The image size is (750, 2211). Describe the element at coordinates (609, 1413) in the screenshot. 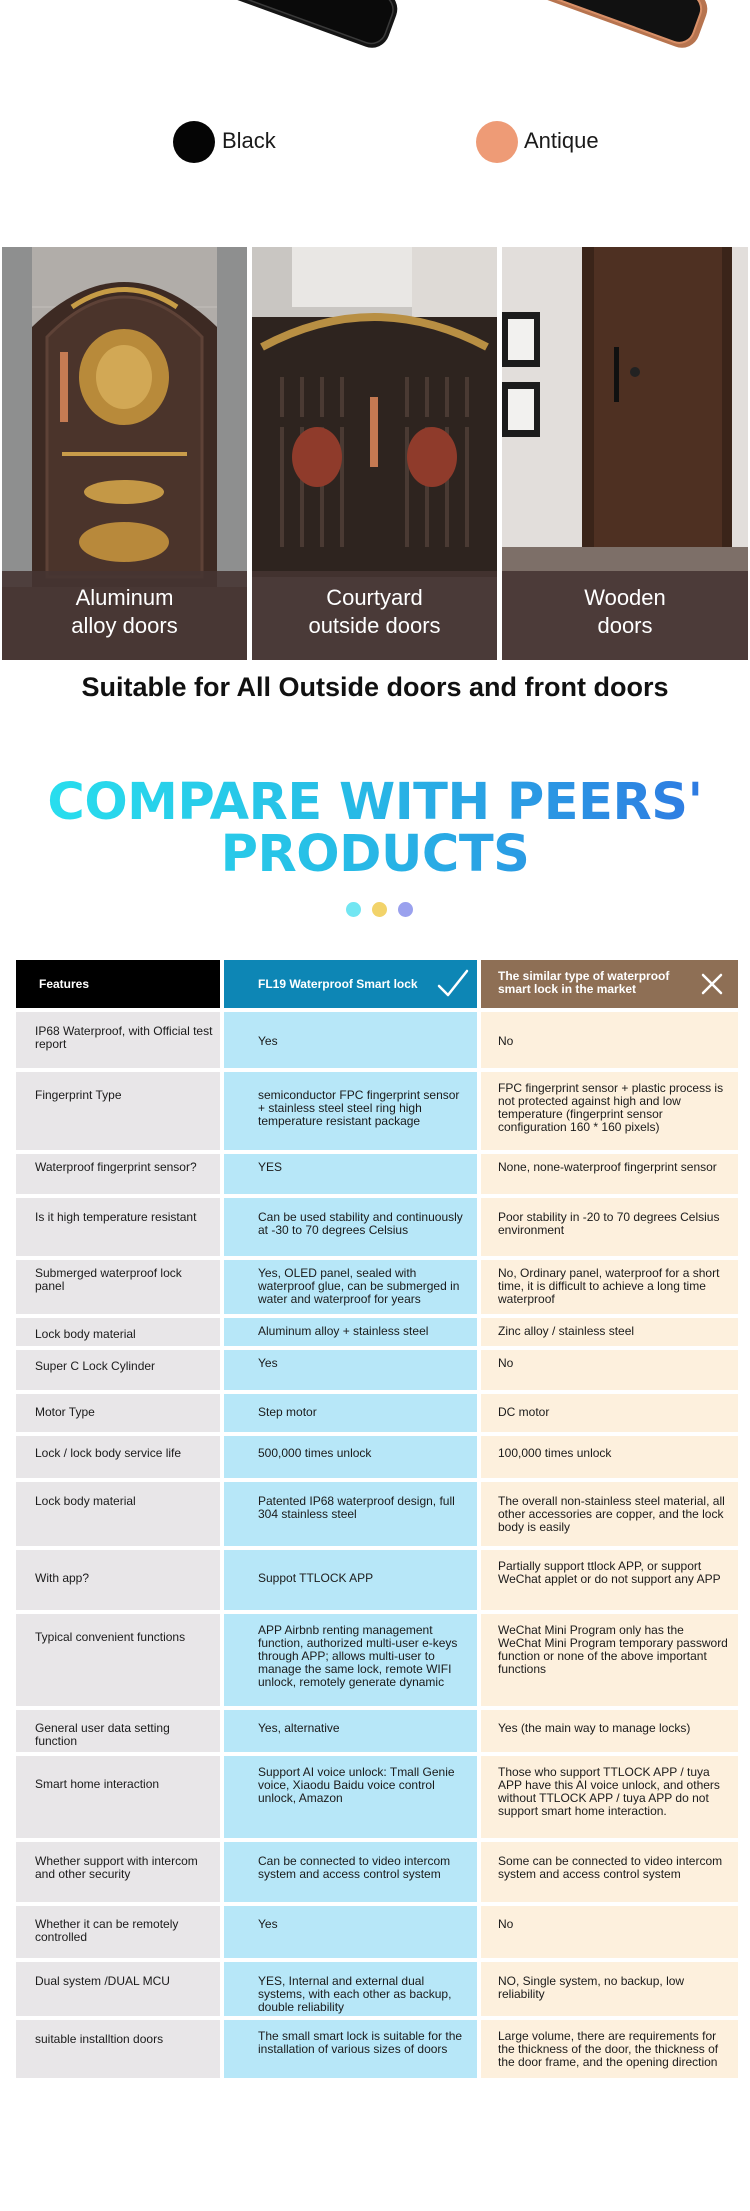

I see `table-cell-similar: DC motor` at that location.